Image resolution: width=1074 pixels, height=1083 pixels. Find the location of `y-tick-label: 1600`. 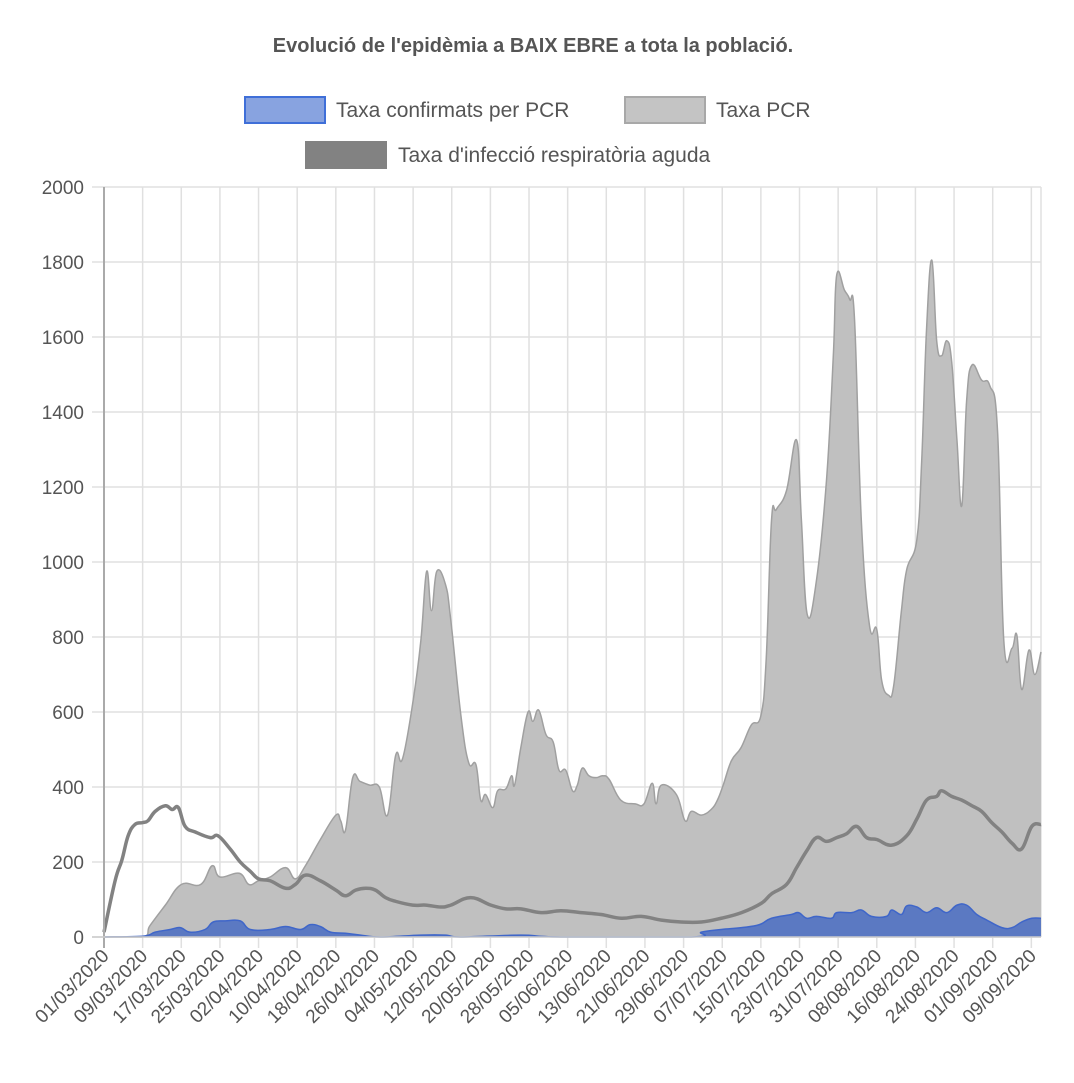

y-tick-label: 1600 is located at coordinates (63, 338).